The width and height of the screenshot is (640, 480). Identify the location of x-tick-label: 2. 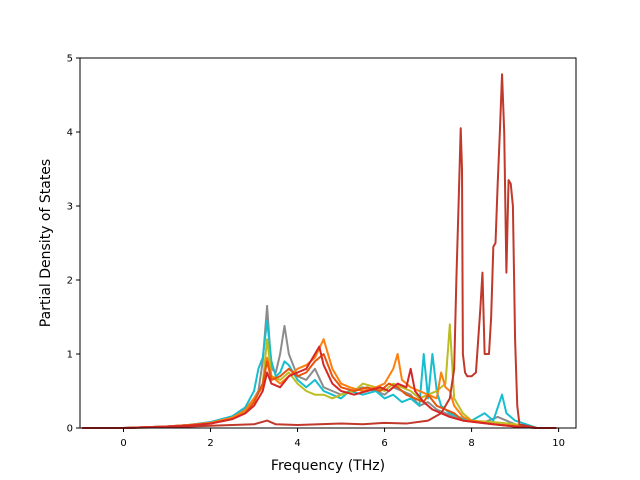
(210, 443).